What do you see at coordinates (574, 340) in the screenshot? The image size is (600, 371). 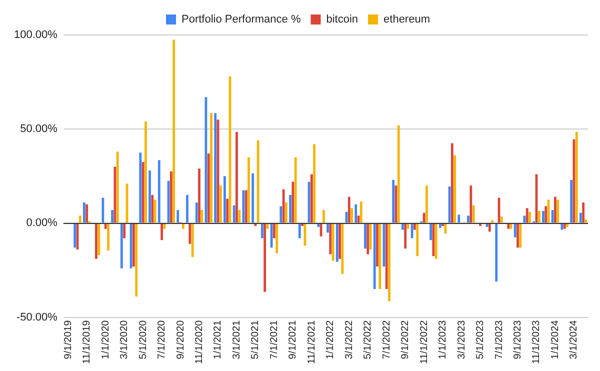 I see `x-tick-label: 3/1/2024` at bounding box center [574, 340].